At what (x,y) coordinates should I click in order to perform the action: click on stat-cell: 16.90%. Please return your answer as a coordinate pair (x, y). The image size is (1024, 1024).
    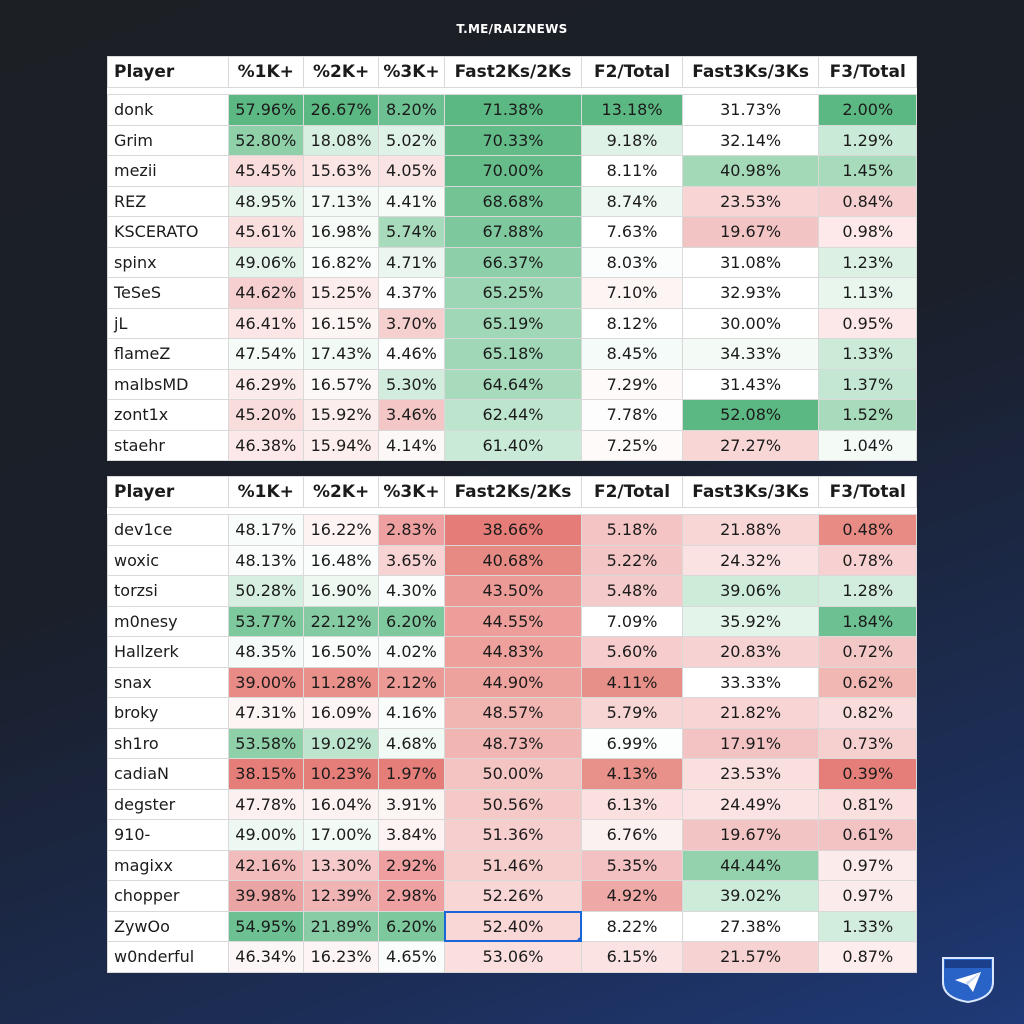
    Looking at the image, I should click on (341, 591).